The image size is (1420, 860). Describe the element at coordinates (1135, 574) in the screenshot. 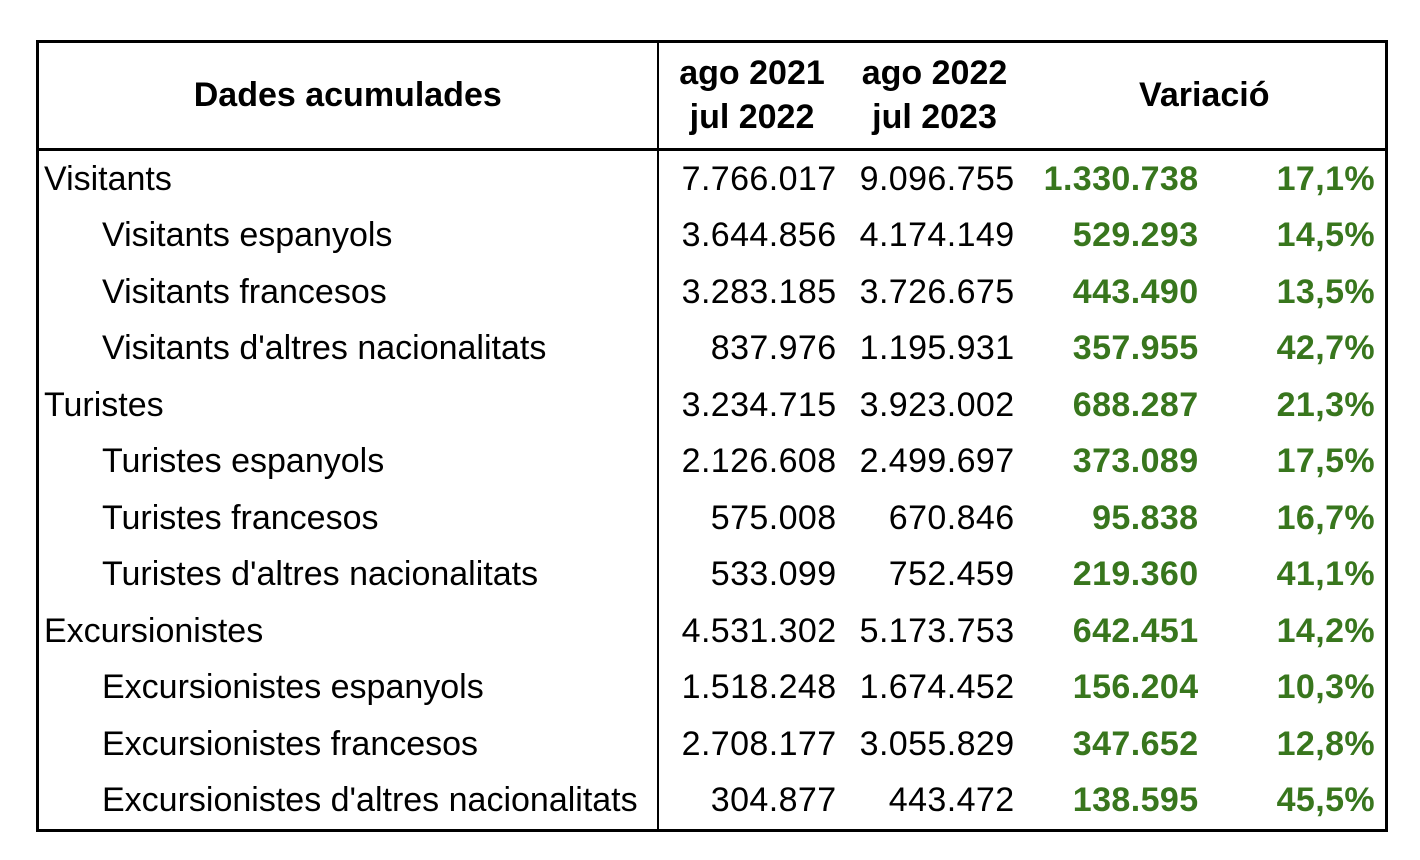

I see `variation-abs-value: 219.360` at that location.